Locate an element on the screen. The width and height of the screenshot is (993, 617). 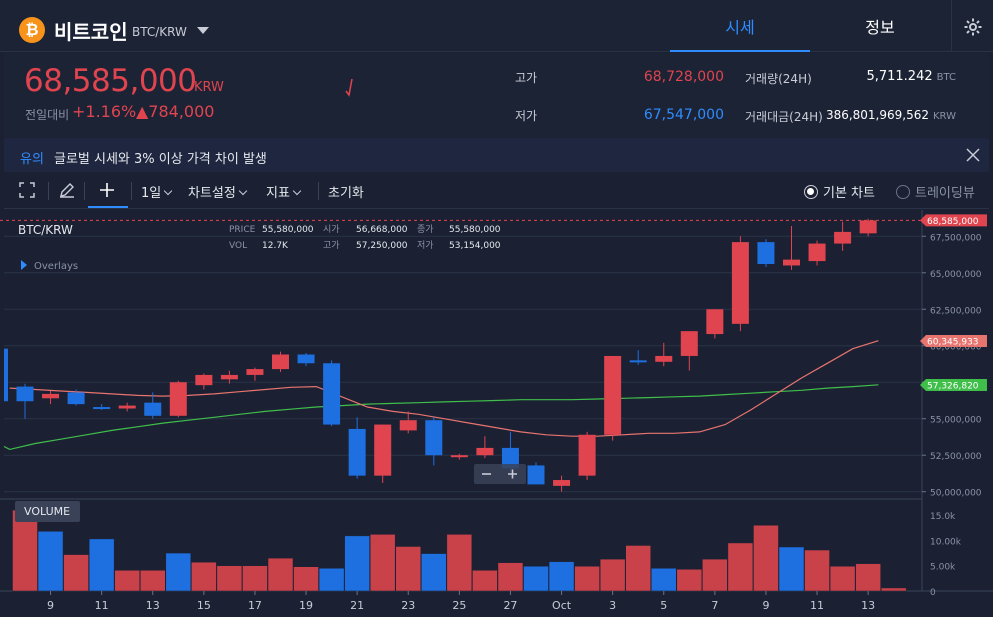
x-tick-label: 3 is located at coordinates (612, 605).